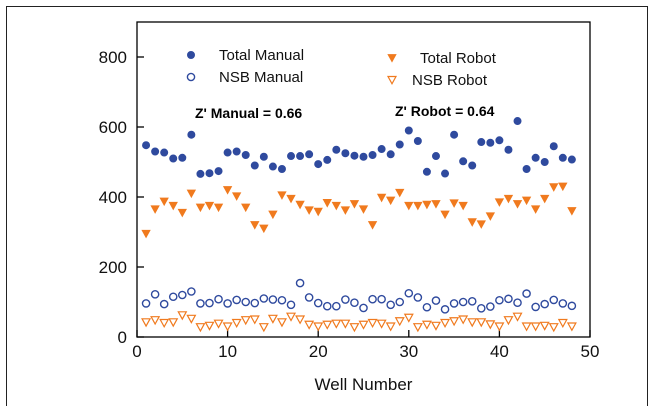 The height and width of the screenshot is (407, 656). What do you see at coordinates (261, 55) in the screenshot?
I see `legend-label: Total Manual` at bounding box center [261, 55].